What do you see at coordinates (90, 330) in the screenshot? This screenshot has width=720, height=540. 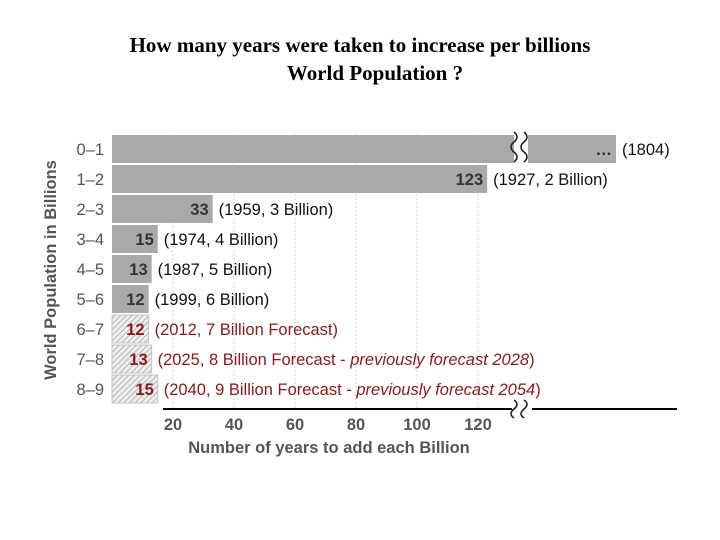 I see `y-category-label-6: 6–7` at bounding box center [90, 330].